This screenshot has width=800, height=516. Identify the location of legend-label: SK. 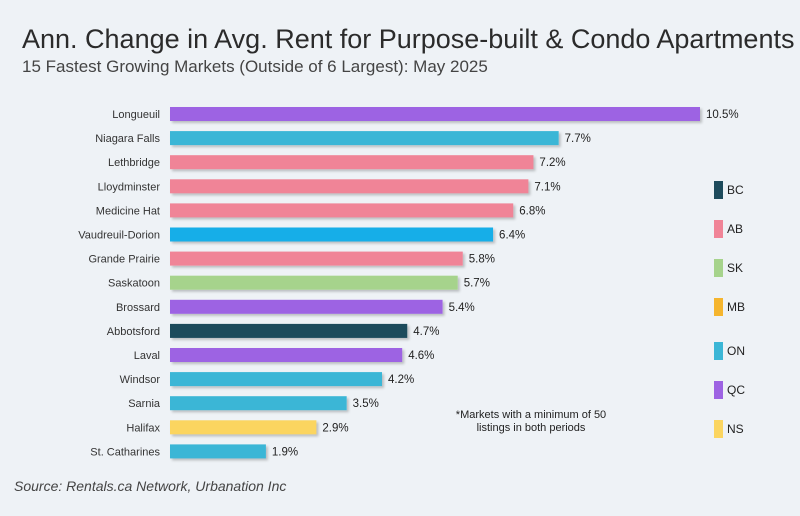
(735, 268).